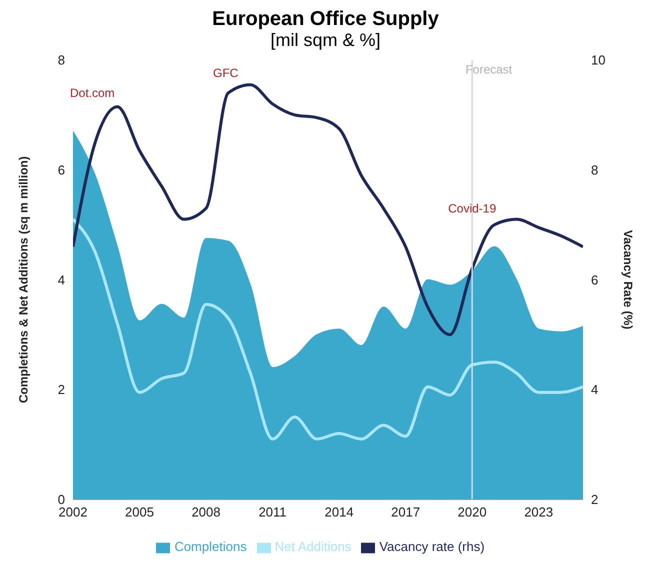 Image resolution: width=651 pixels, height=571 pixels. I want to click on chart-title: European Office Supply, so click(325, 19).